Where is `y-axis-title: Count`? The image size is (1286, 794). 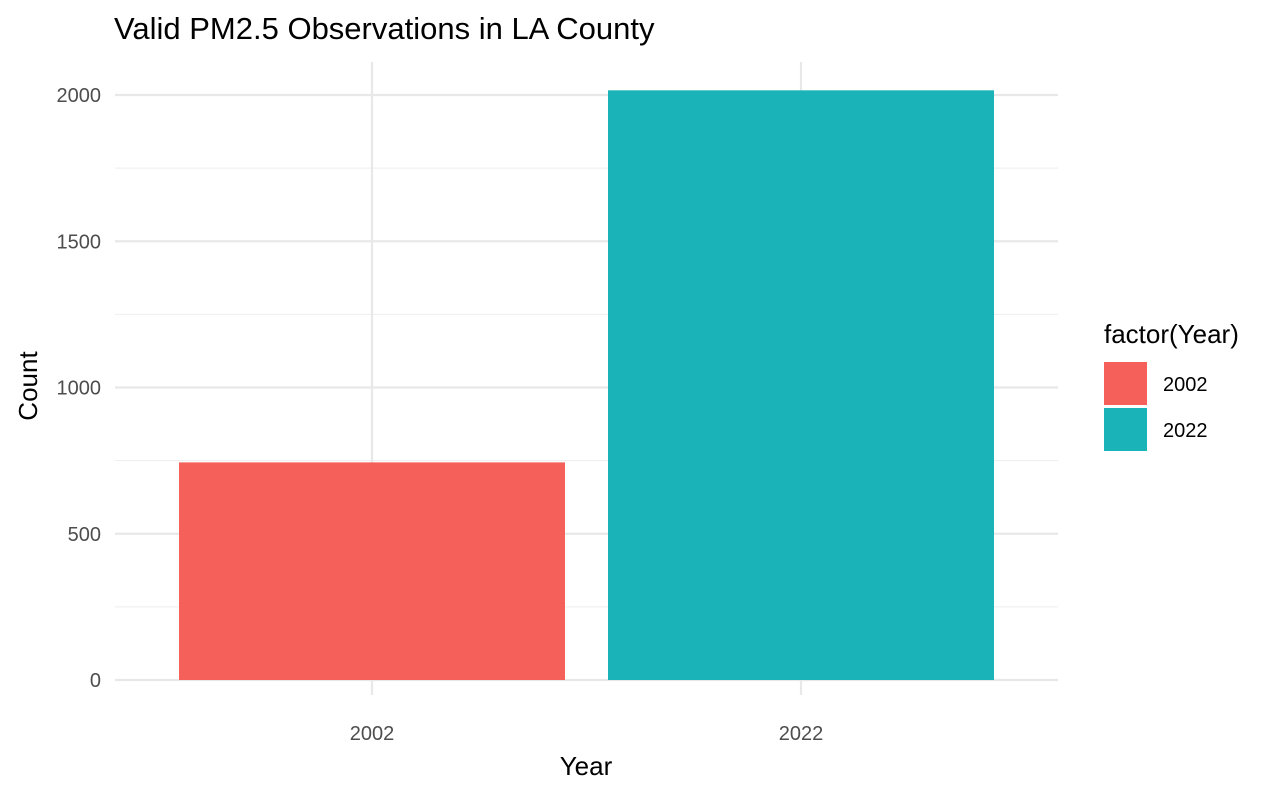
y-axis-title: Count is located at coordinates (28, 386).